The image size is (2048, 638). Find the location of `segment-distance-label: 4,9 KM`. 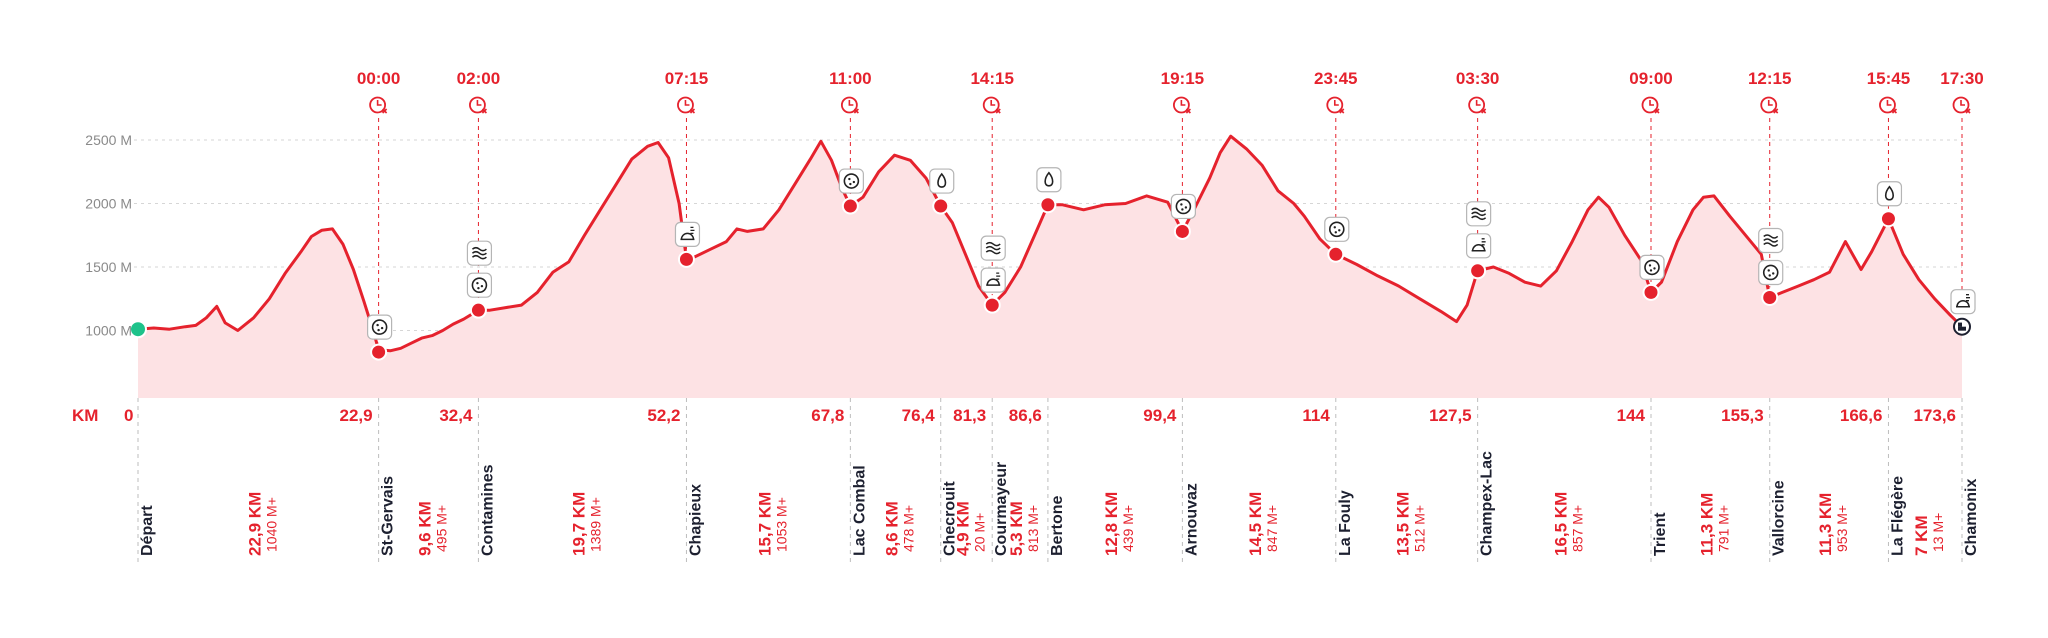

segment-distance-label: 4,9 KM is located at coordinates (962, 528).